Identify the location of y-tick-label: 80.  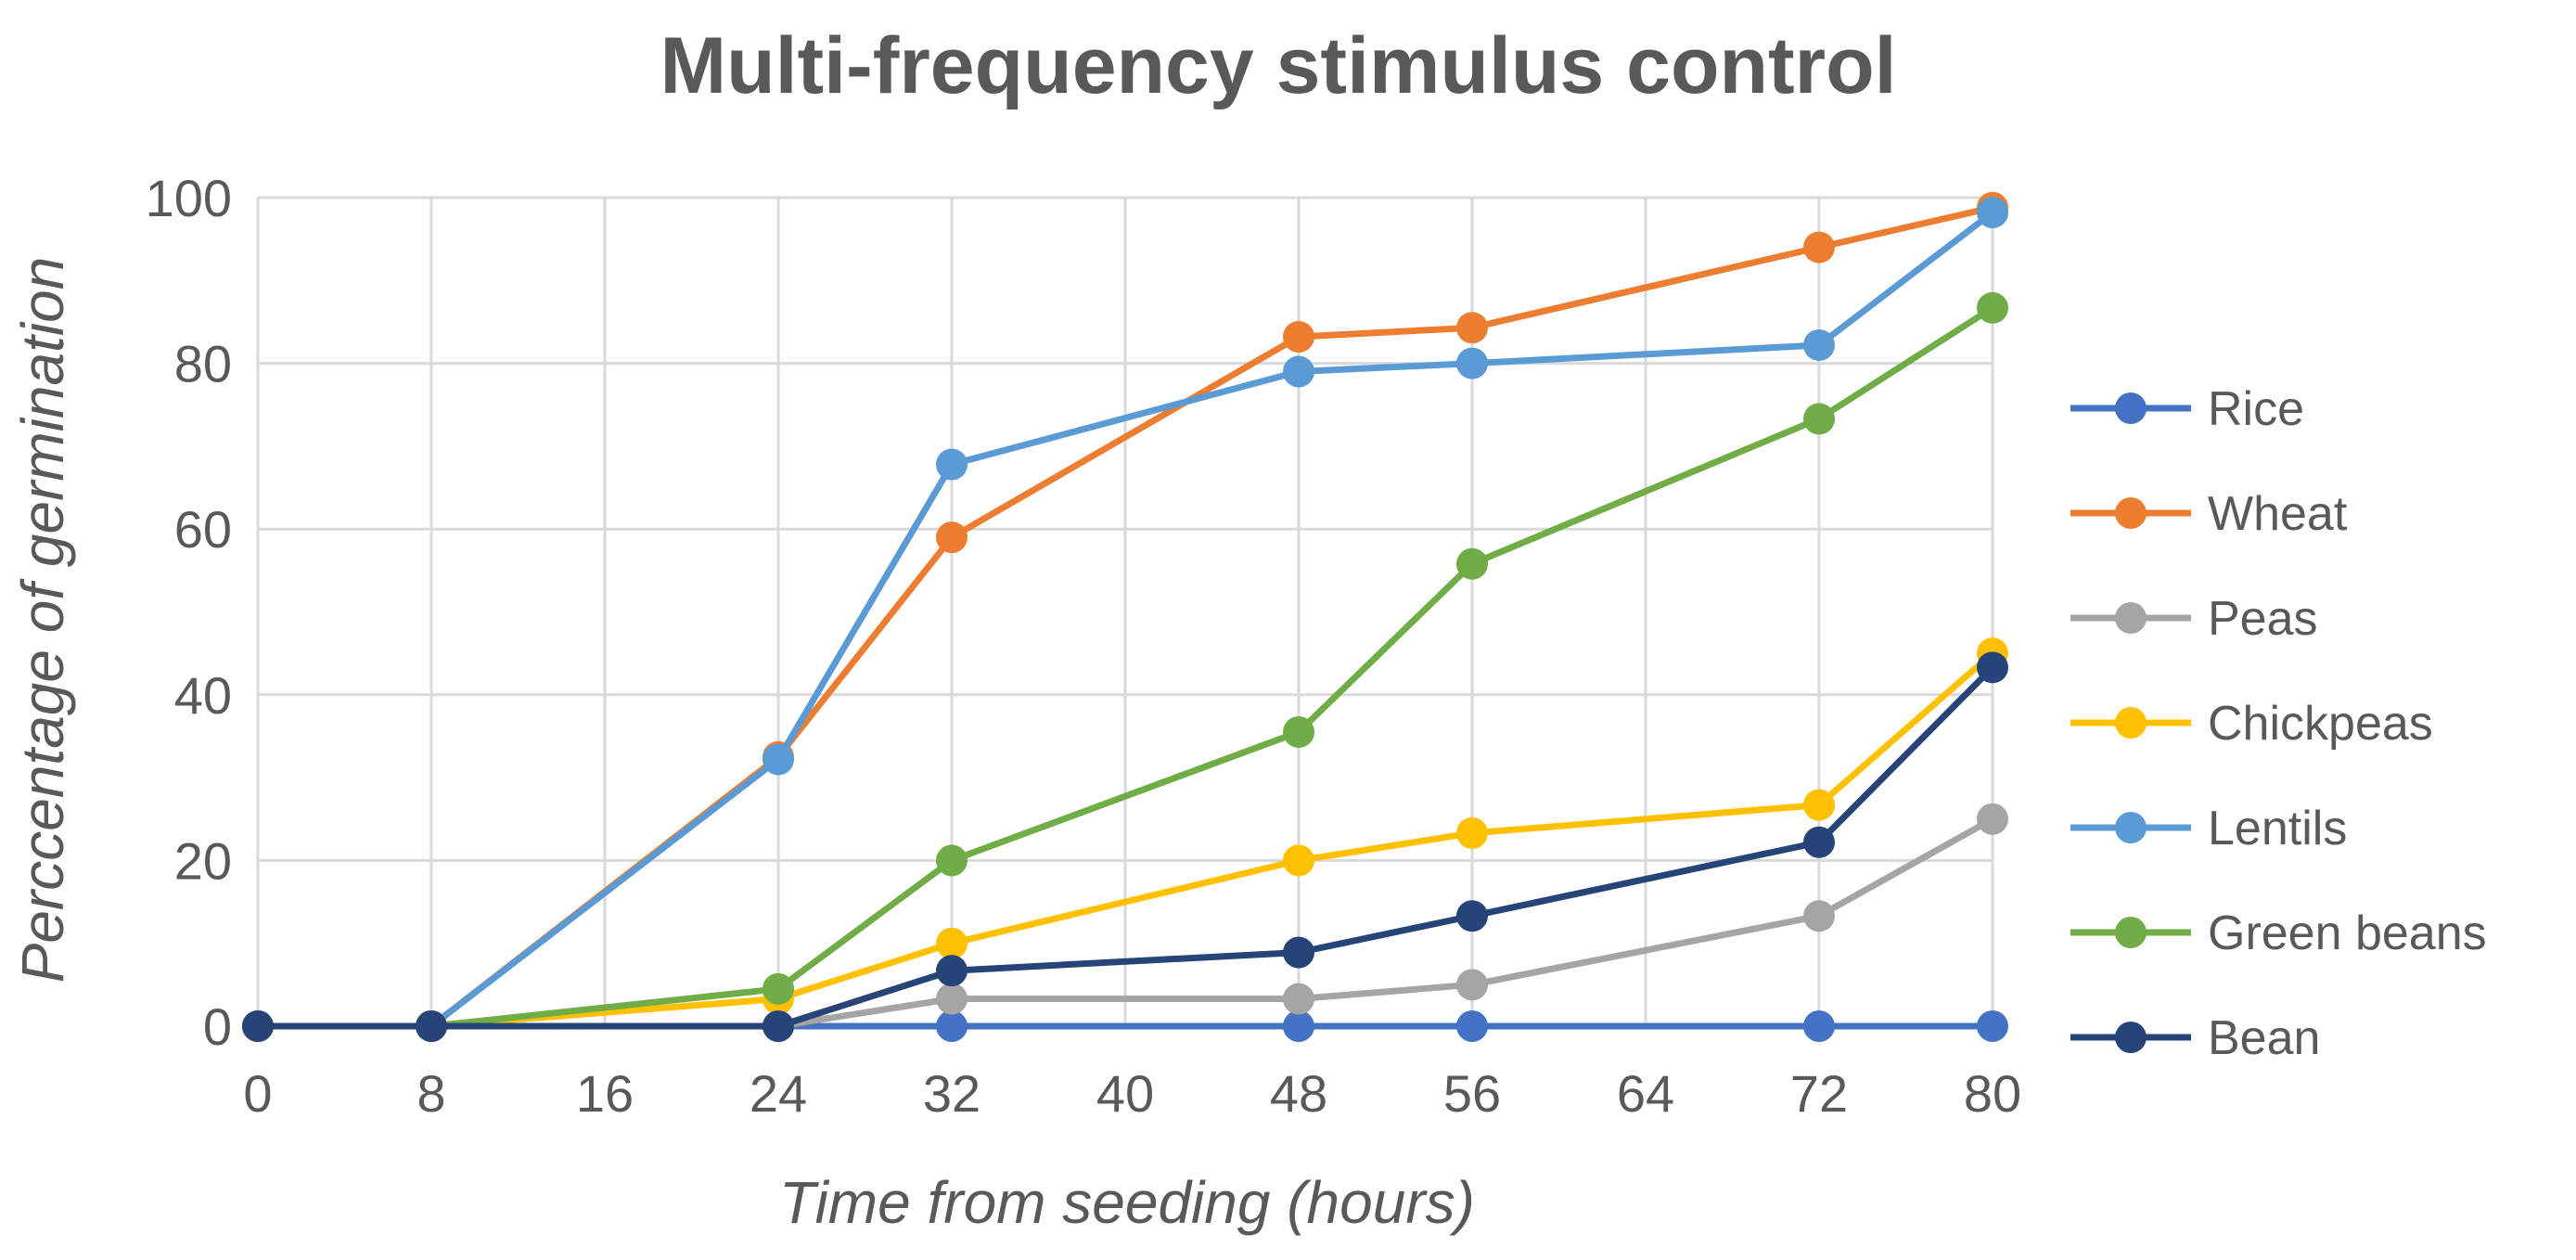
(203, 364).